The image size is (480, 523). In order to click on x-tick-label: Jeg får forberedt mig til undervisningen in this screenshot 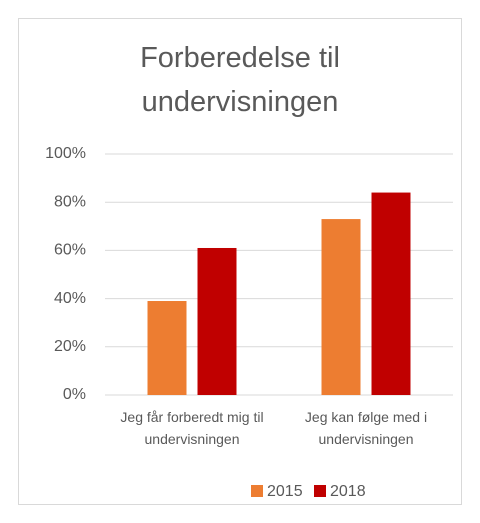, I will do `click(192, 428)`.